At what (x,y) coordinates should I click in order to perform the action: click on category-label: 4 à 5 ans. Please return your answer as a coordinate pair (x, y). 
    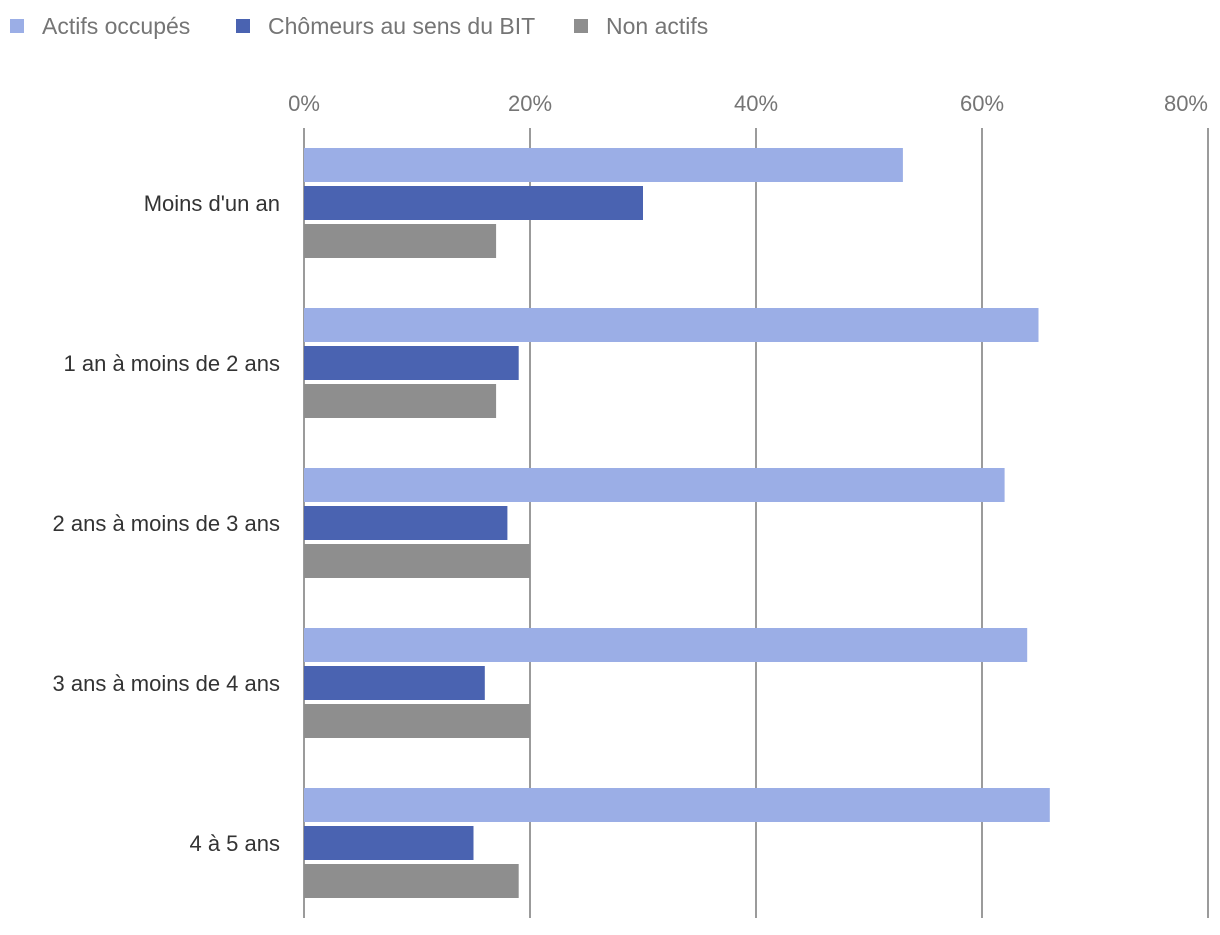
    Looking at the image, I should click on (234, 843).